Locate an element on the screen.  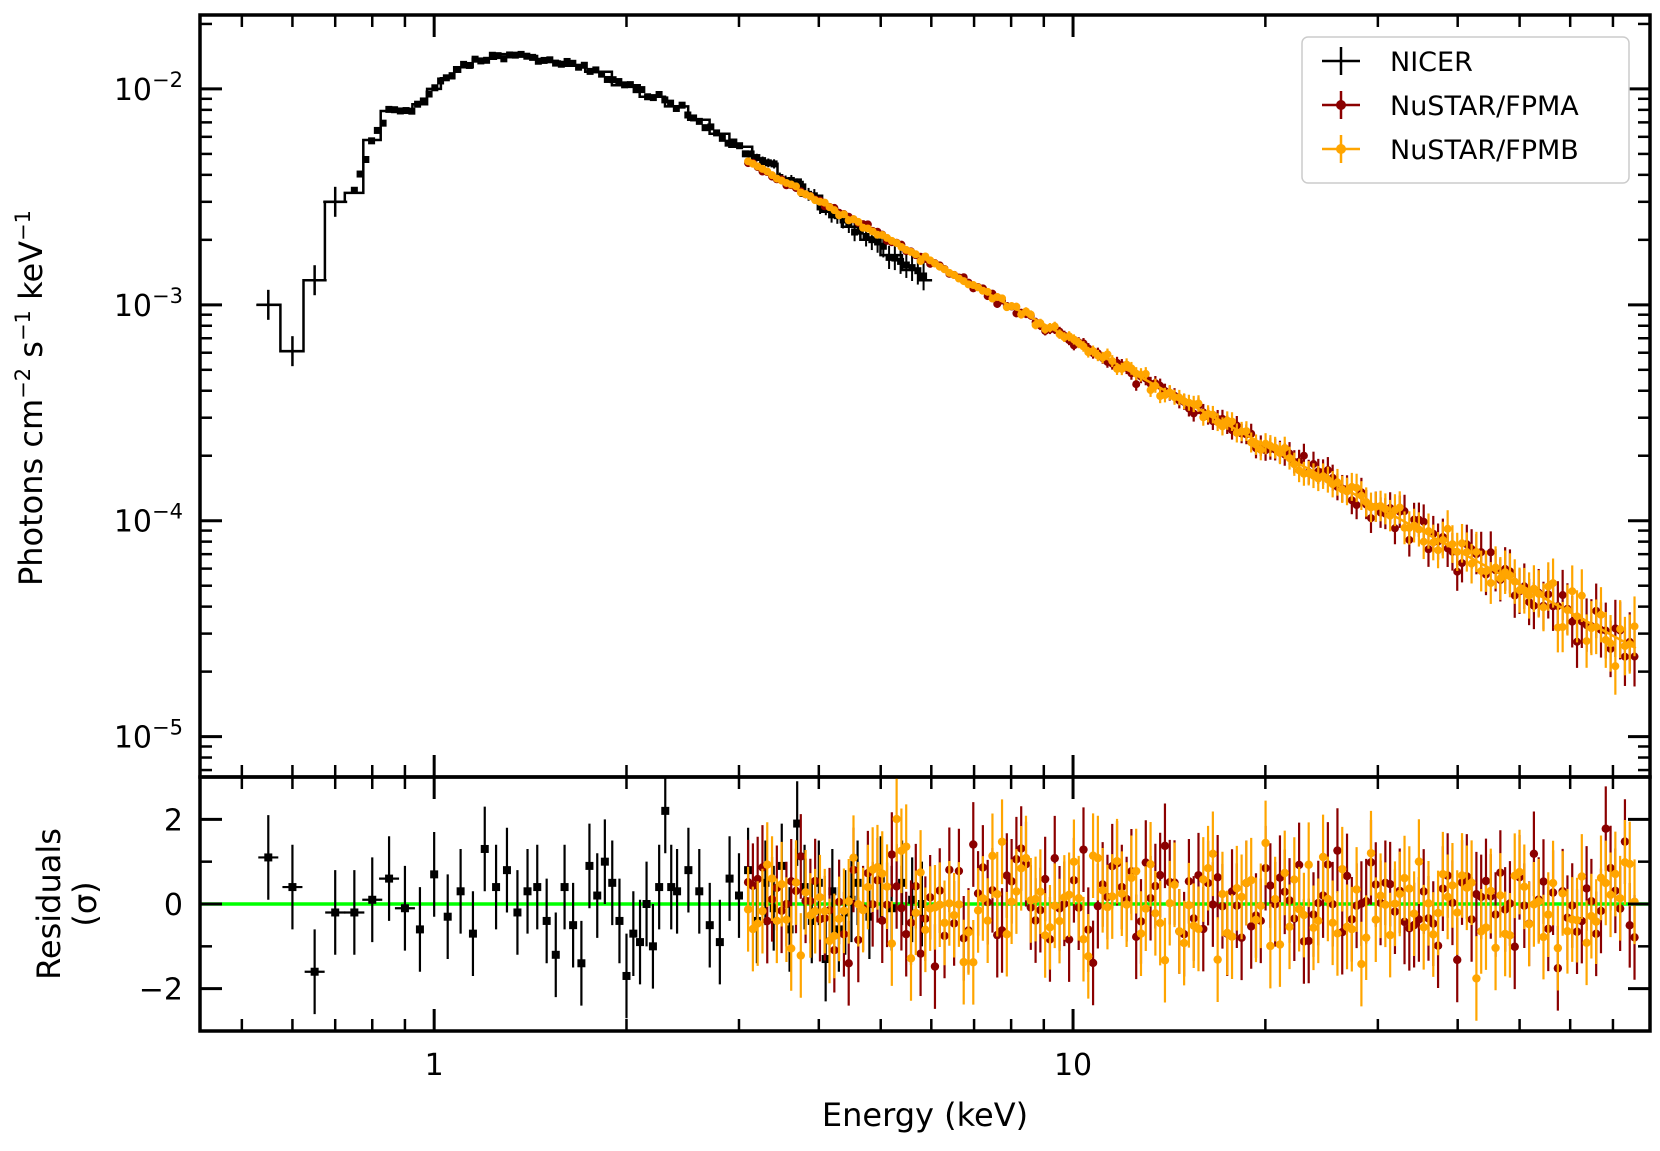
residuals-y-tick-labels: 2 0 −2 is located at coordinates (161, 905).